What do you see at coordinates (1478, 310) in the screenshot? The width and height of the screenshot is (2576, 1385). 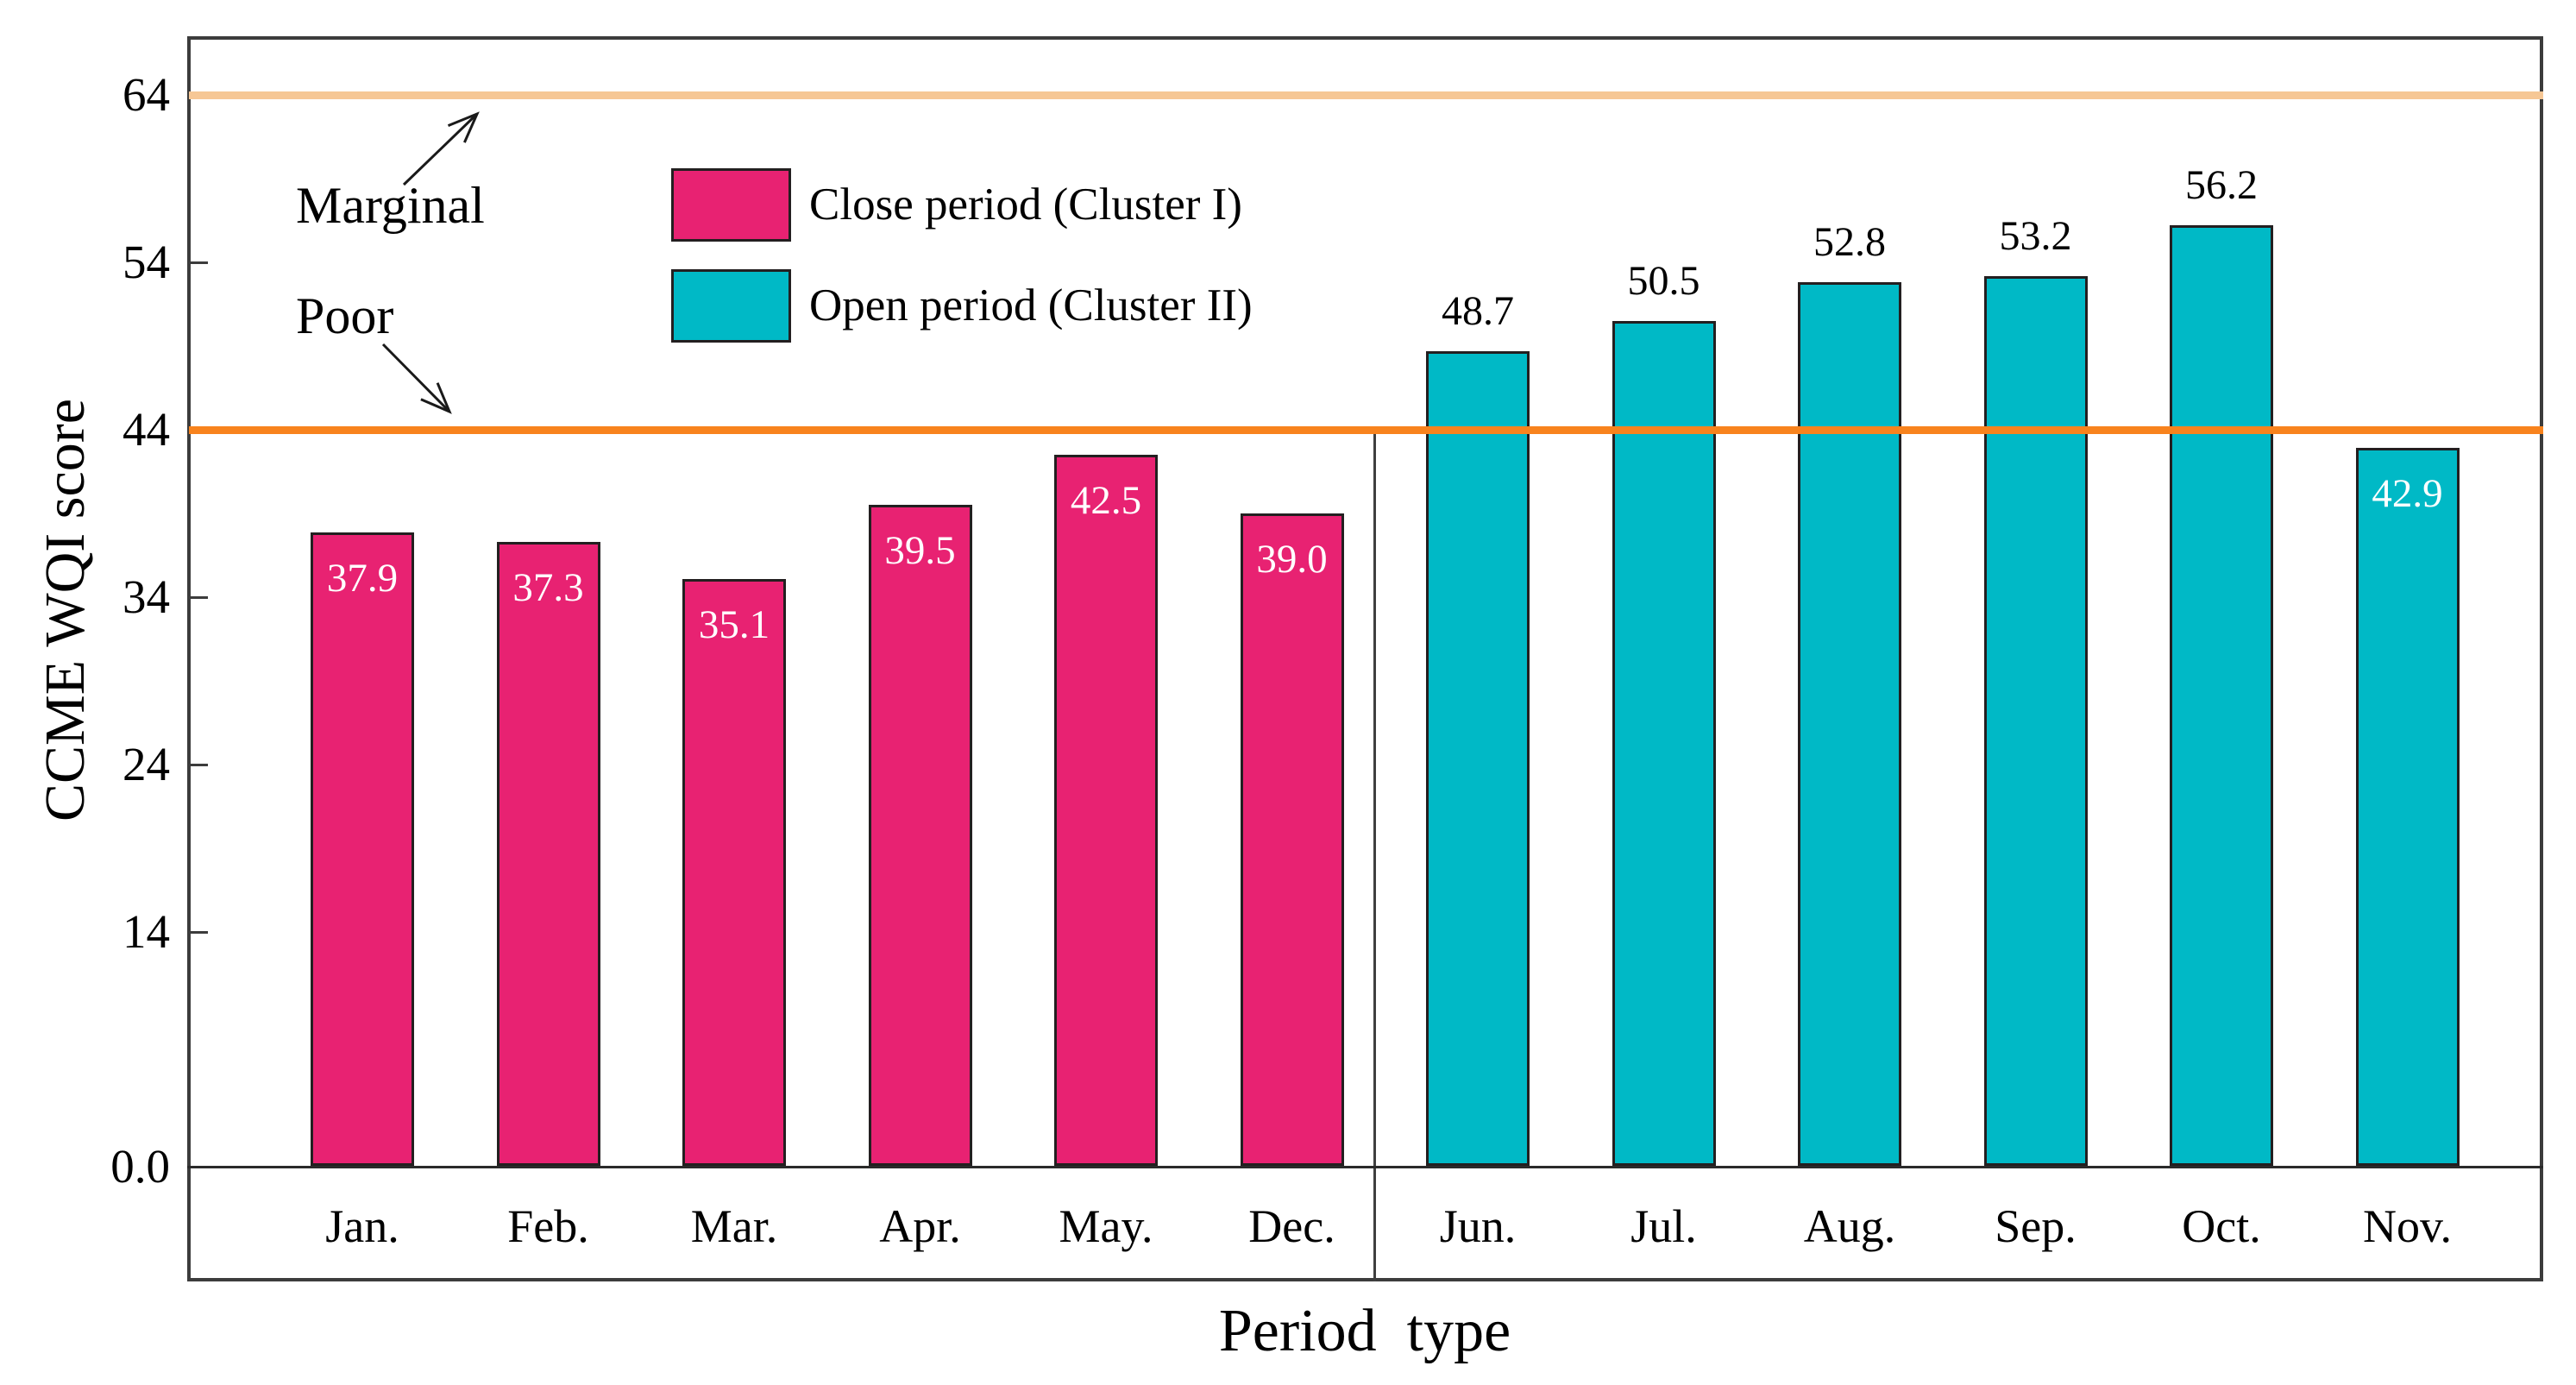 I see `bar-value-jun: 48.7` at bounding box center [1478, 310].